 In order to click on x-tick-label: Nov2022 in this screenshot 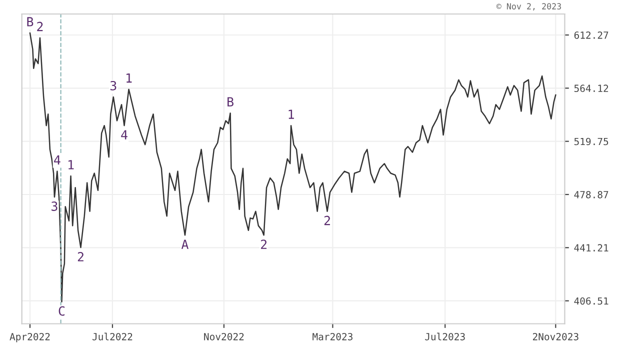, I will do `click(224, 336)`.